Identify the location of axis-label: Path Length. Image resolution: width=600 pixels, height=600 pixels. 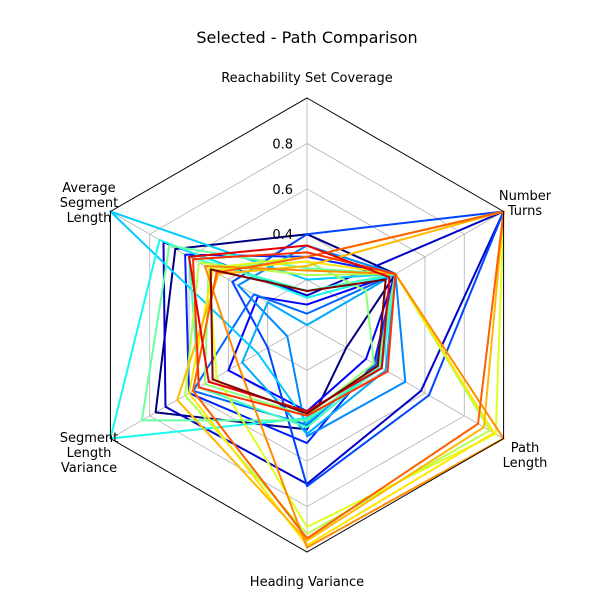
(525, 456).